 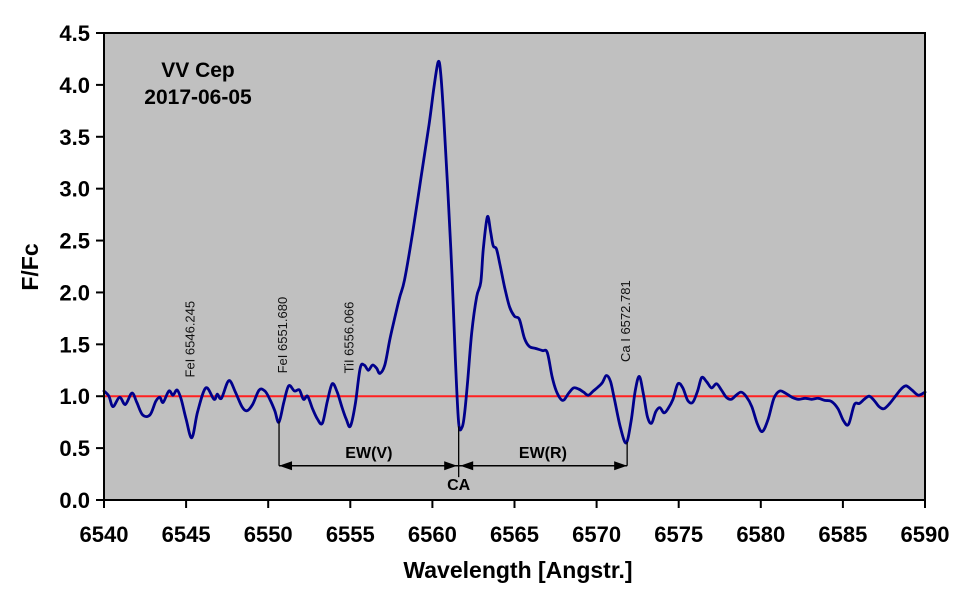 What do you see at coordinates (925, 534) in the screenshot?
I see `x-tick-label: 6590` at bounding box center [925, 534].